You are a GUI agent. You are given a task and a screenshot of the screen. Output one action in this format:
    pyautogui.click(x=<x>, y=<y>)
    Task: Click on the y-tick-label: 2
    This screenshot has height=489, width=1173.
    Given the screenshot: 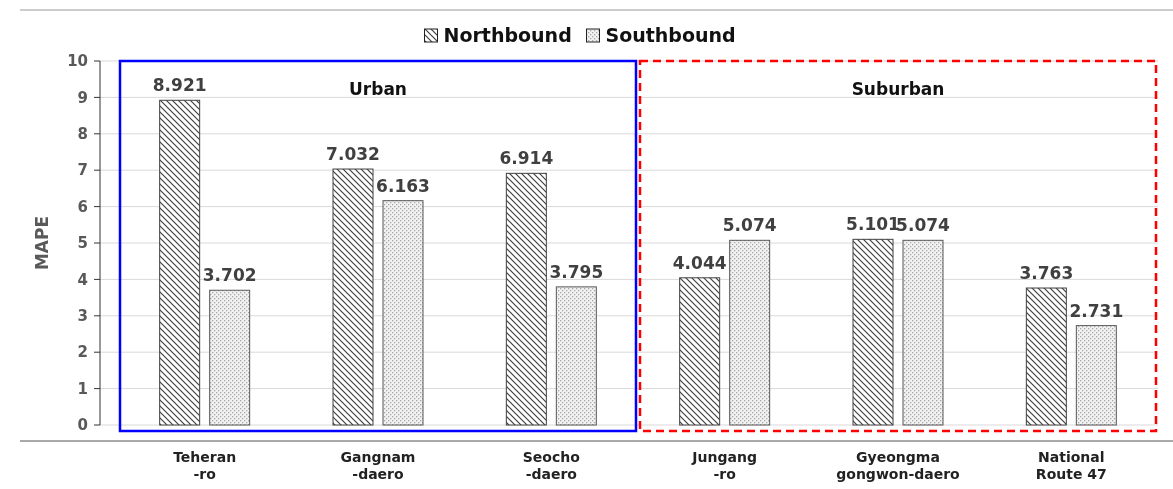 What is the action you would take?
    pyautogui.click(x=82, y=352)
    